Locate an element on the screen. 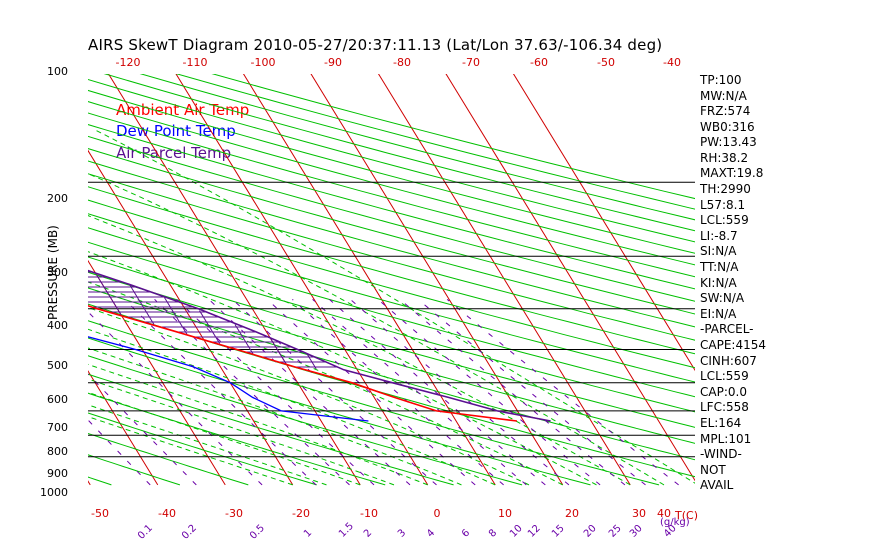 The width and height of the screenshot is (870, 560). index-wb0: WB0:316 is located at coordinates (727, 127).